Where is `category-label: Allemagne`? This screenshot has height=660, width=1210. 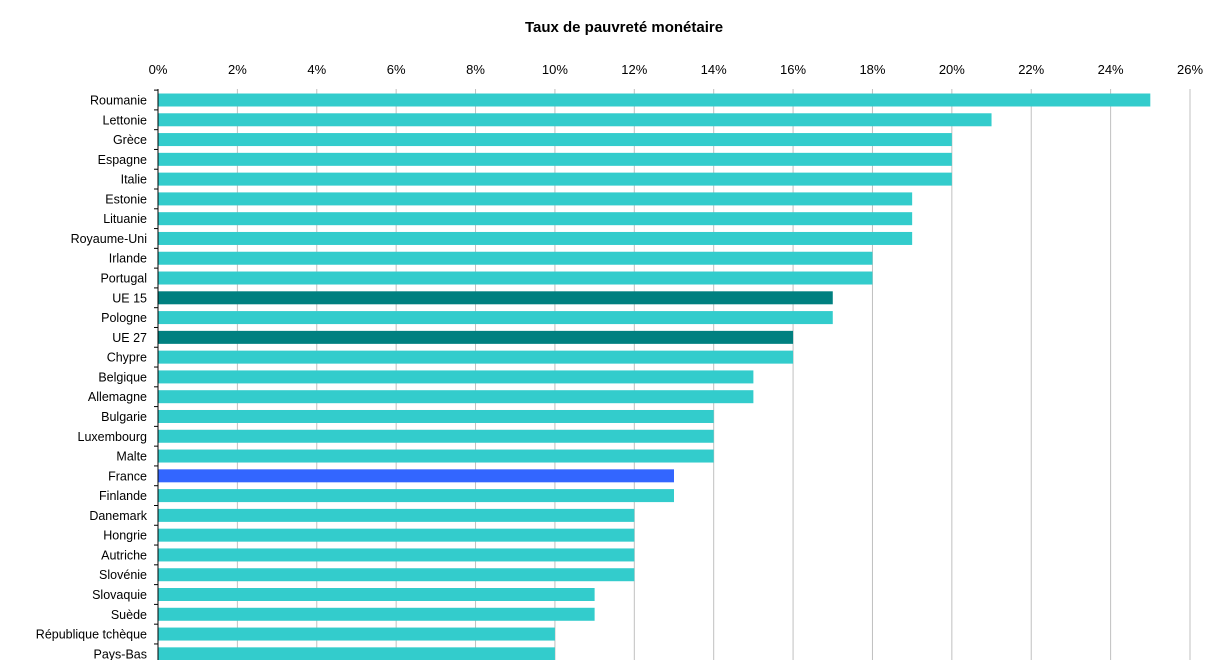
category-label: Allemagne is located at coordinates (117, 397).